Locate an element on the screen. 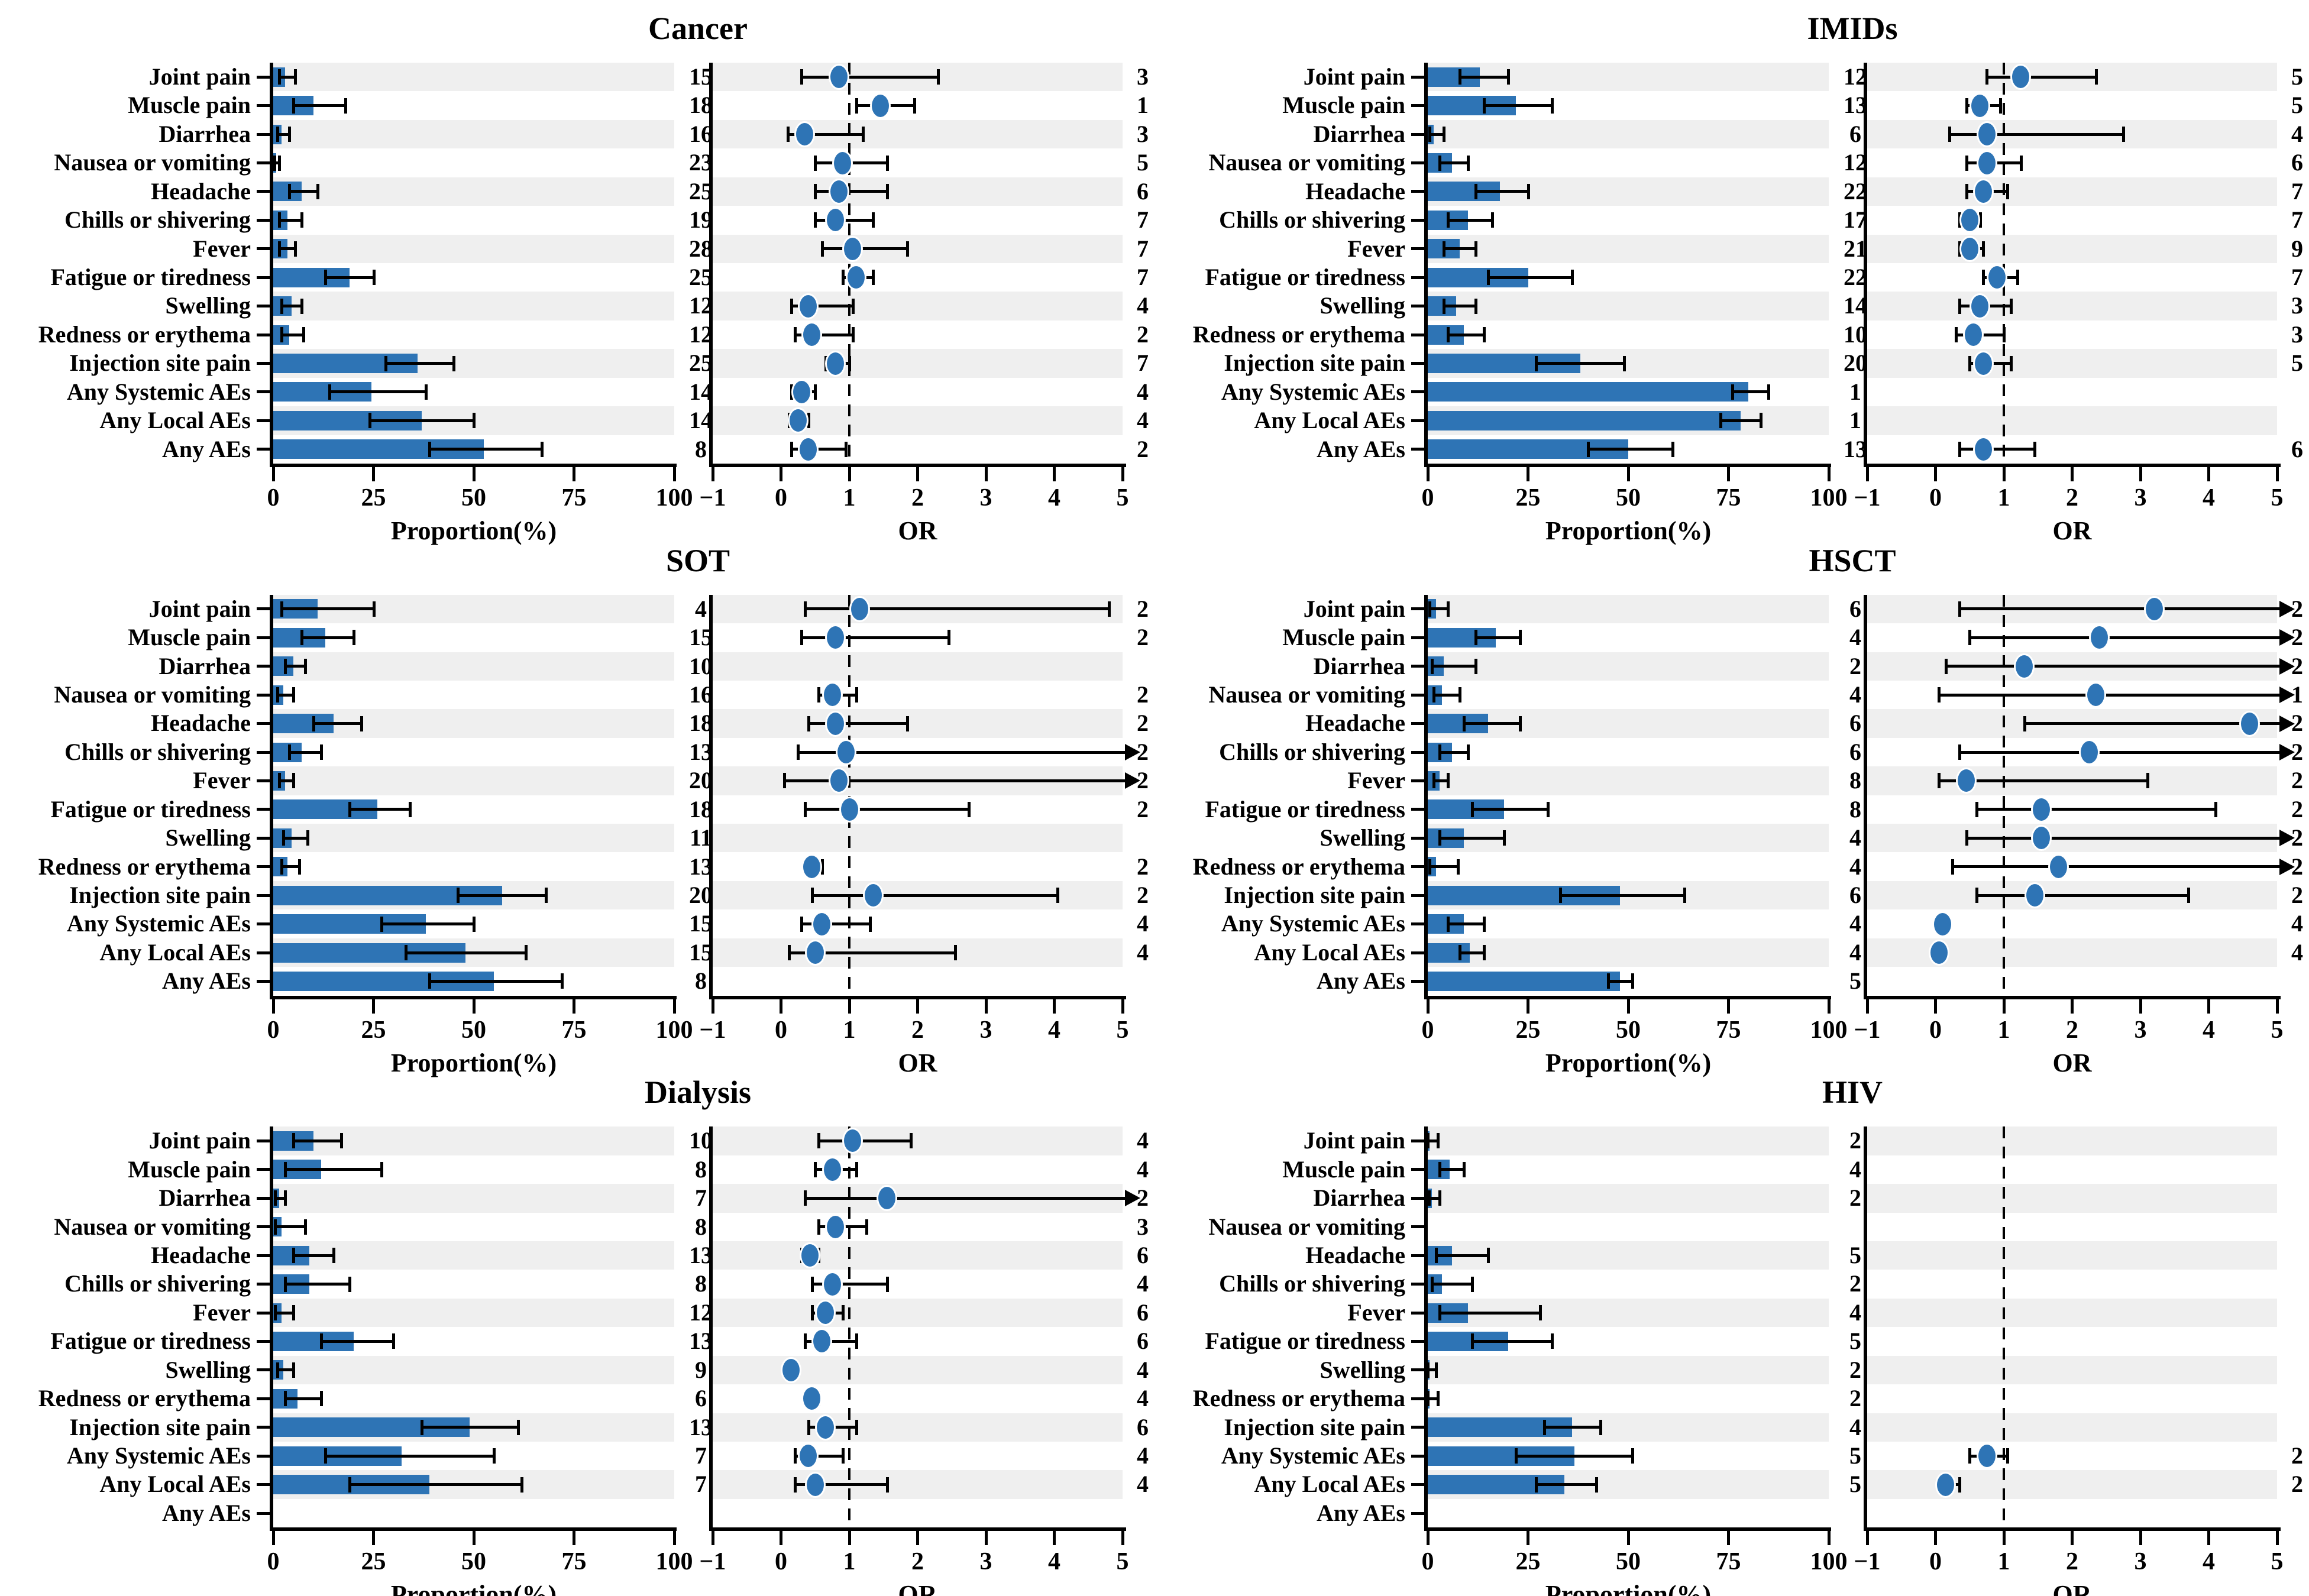 The image size is (2309, 1596). proportion-study-count: 2 is located at coordinates (1855, 1198).